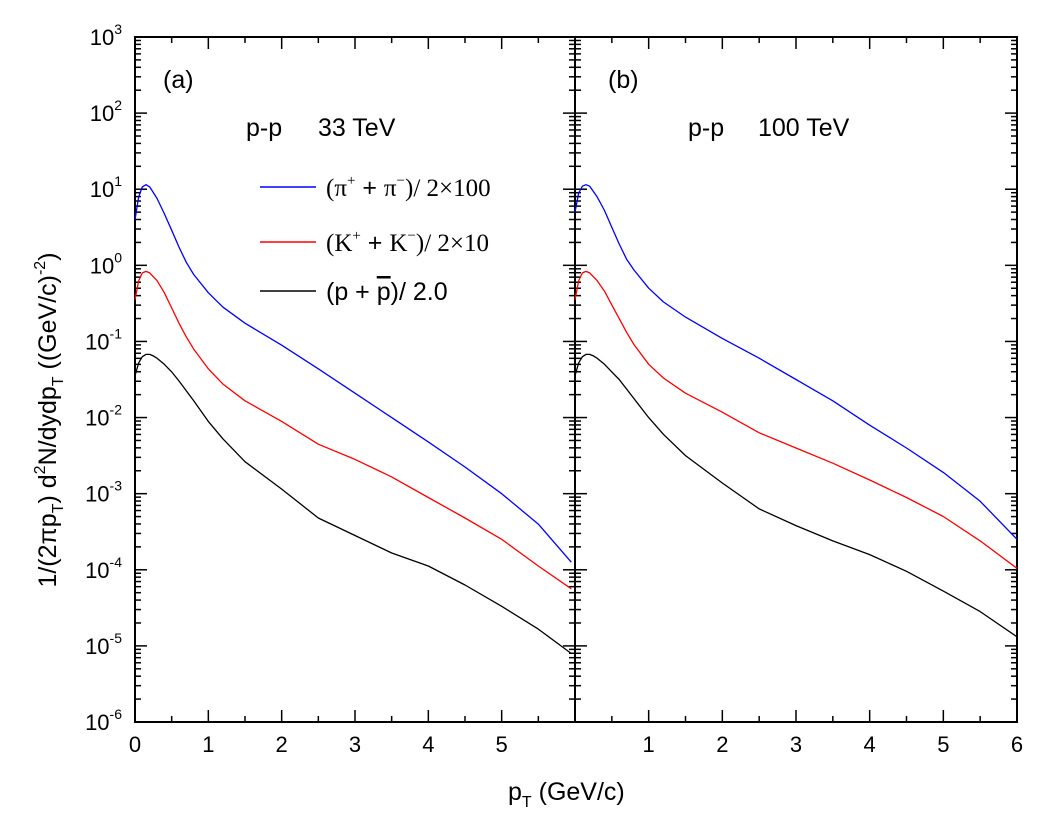  What do you see at coordinates (106, 111) in the screenshot?
I see `y-tick-label: 10²` at bounding box center [106, 111].